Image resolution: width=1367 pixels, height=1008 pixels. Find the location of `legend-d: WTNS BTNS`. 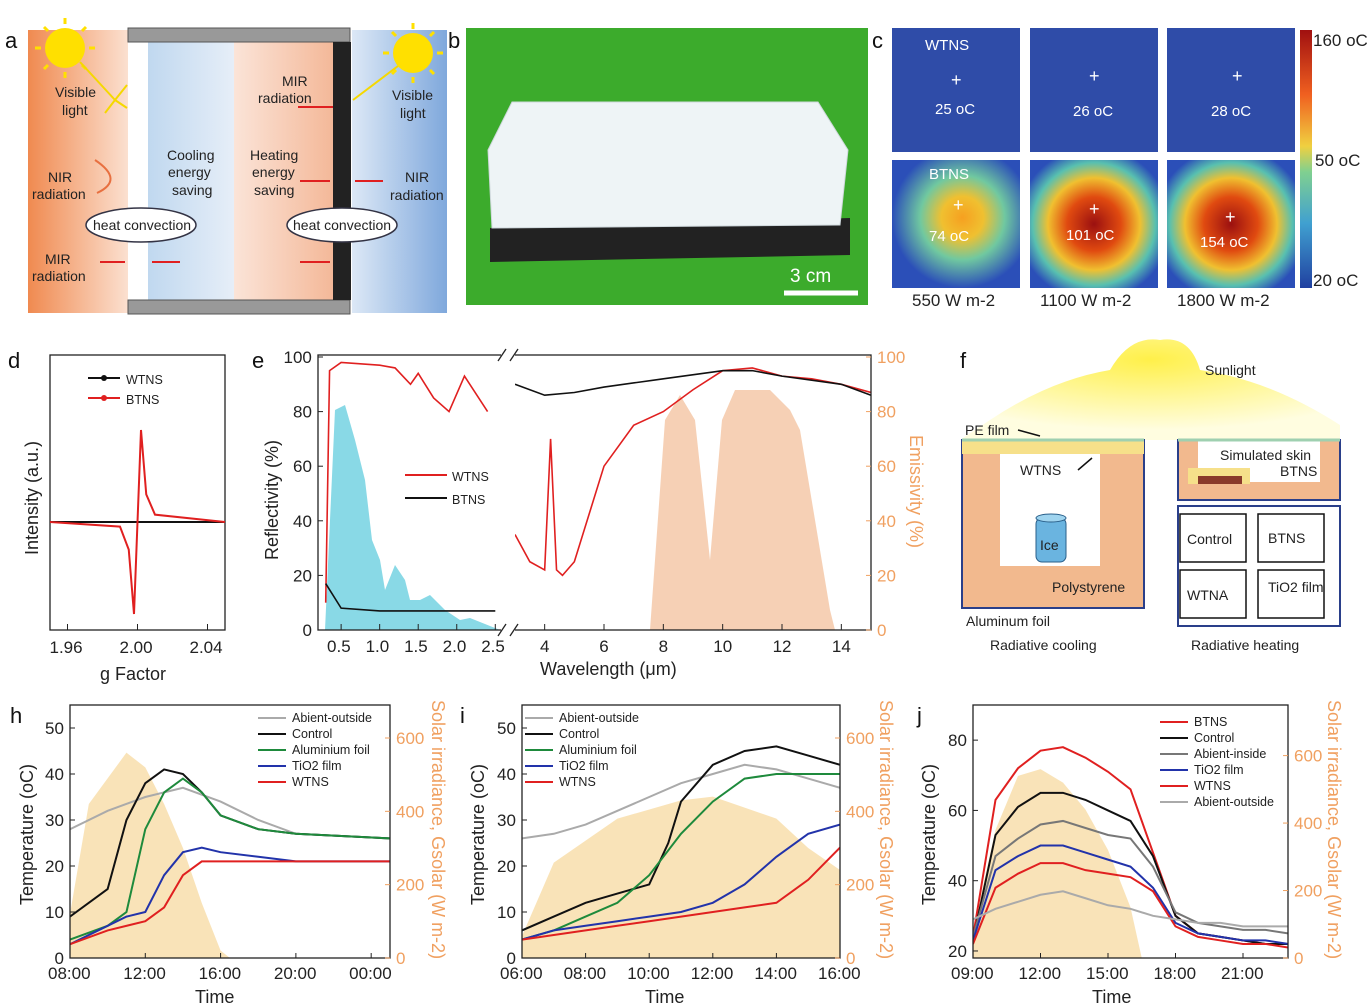

legend-d: WTNS BTNS is located at coordinates (125, 390).